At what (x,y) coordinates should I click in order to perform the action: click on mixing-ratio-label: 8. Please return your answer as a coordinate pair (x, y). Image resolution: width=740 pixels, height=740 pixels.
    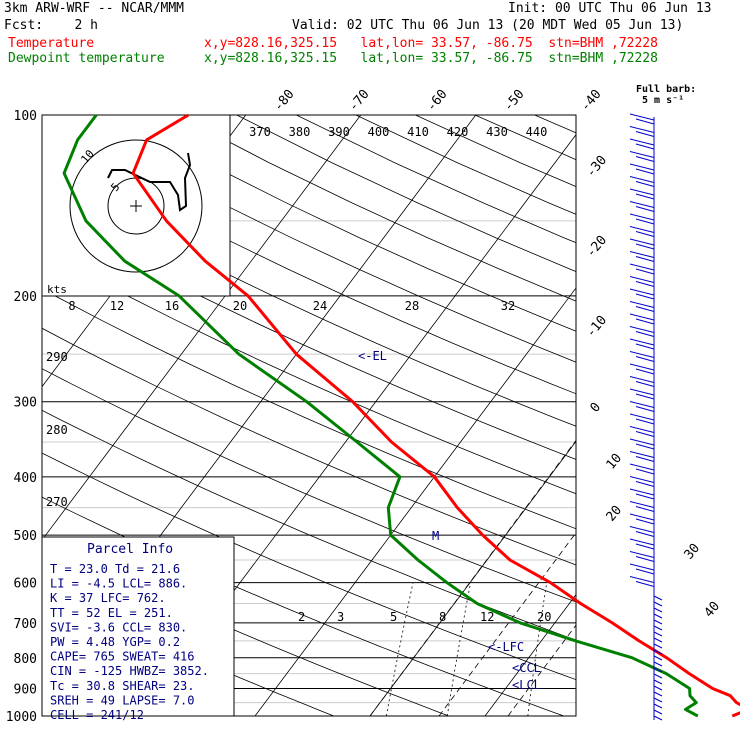
    Looking at the image, I should click on (442, 617).